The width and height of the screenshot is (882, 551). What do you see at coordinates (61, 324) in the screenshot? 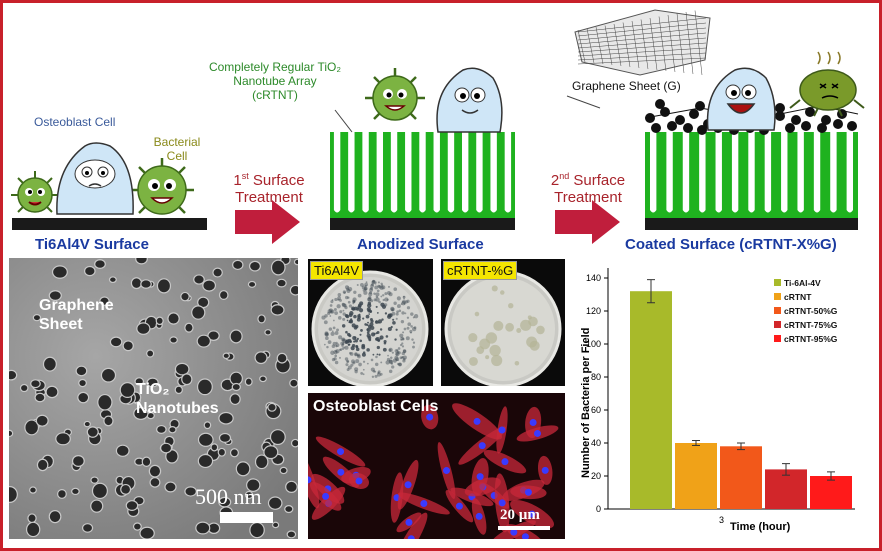
I see `sem-graphene-line2: Sheet` at bounding box center [61, 324].